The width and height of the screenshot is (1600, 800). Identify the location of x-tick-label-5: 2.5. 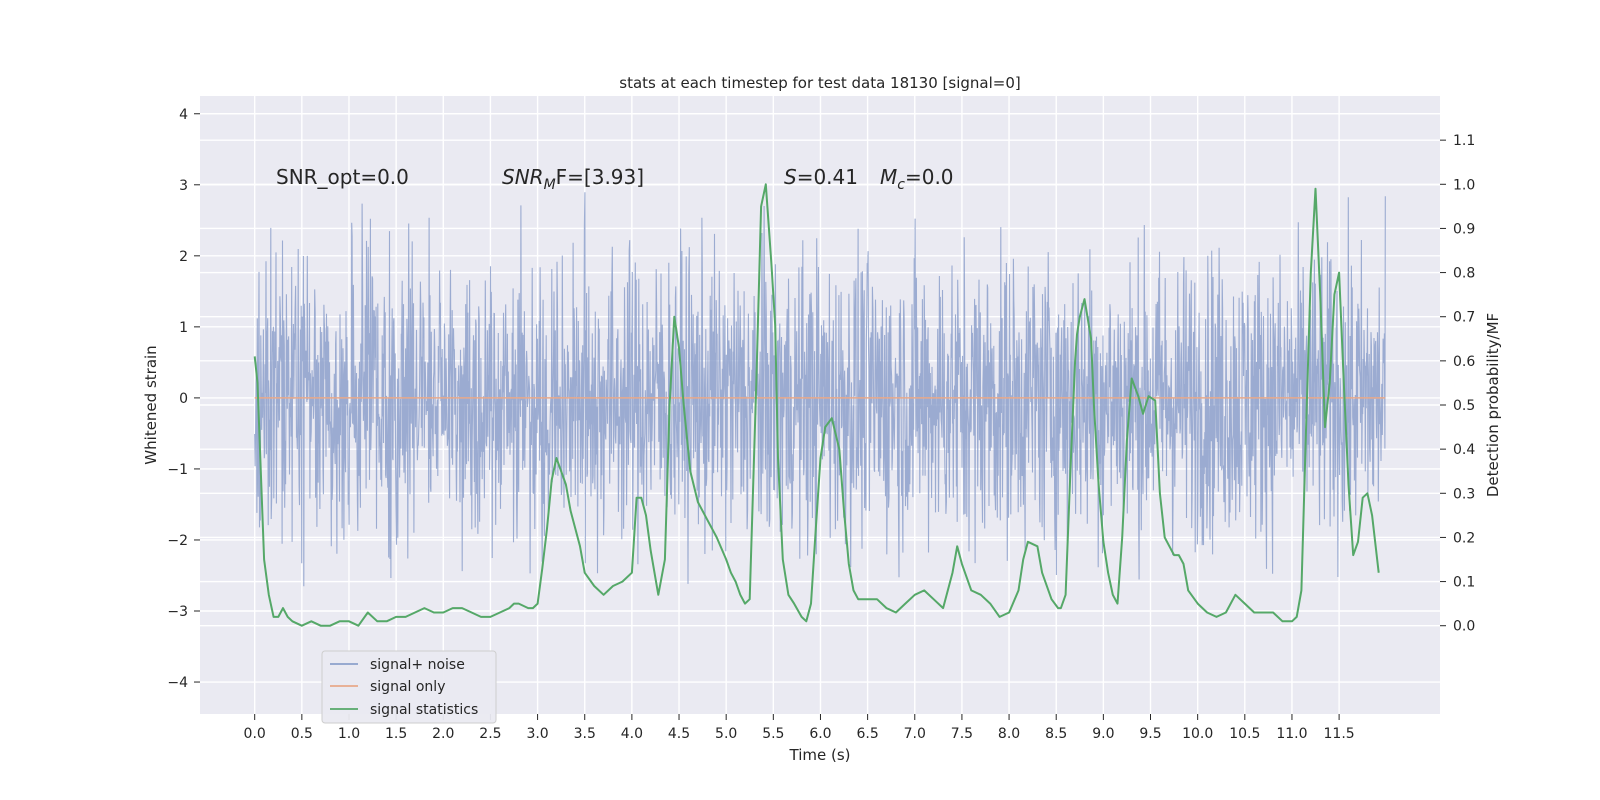
(490, 734).